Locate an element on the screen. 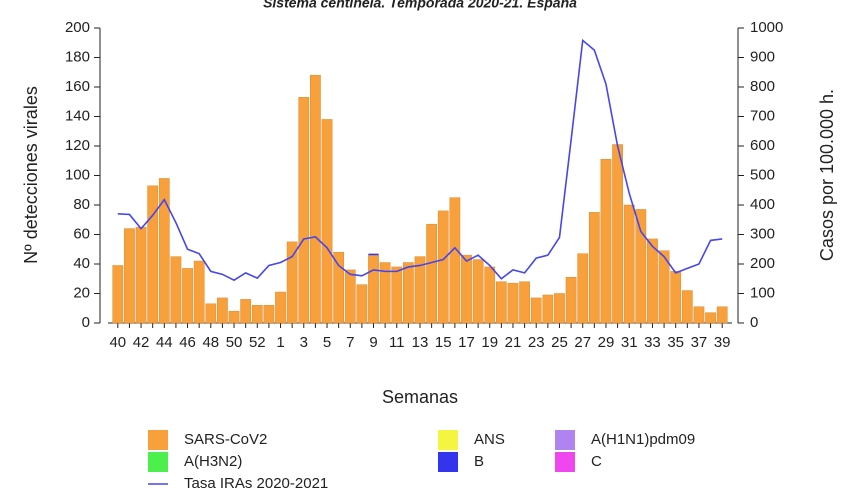  x-tick-label: 7 is located at coordinates (350, 342).